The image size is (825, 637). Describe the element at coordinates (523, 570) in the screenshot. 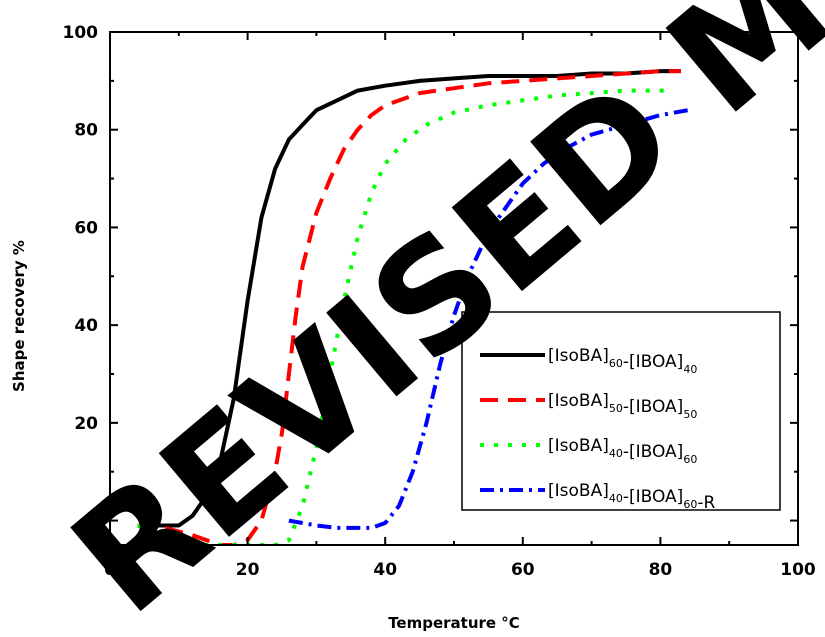

I see `x-tick-label-60: 60` at that location.